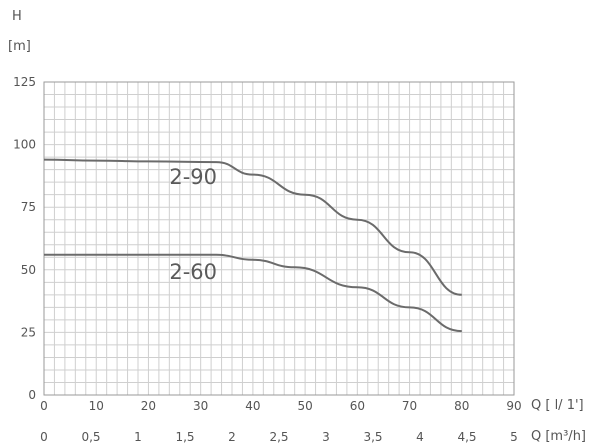  I want to click on series-labels: 2-90 2-60, so click(193, 224).